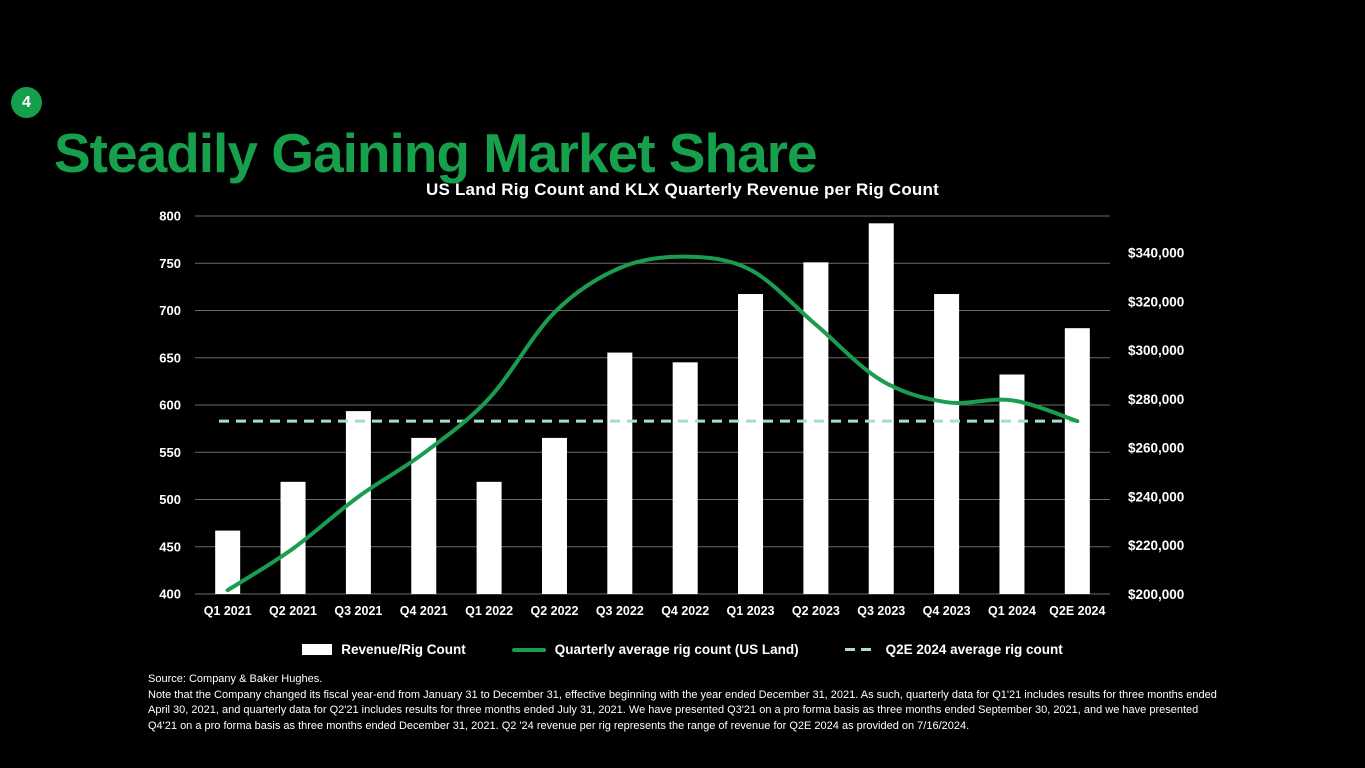 This screenshot has width=1365, height=768. Describe the element at coordinates (676, 649) in the screenshot. I see `legend-label-rig-count: Quarterly average rig count (US Land)` at that location.